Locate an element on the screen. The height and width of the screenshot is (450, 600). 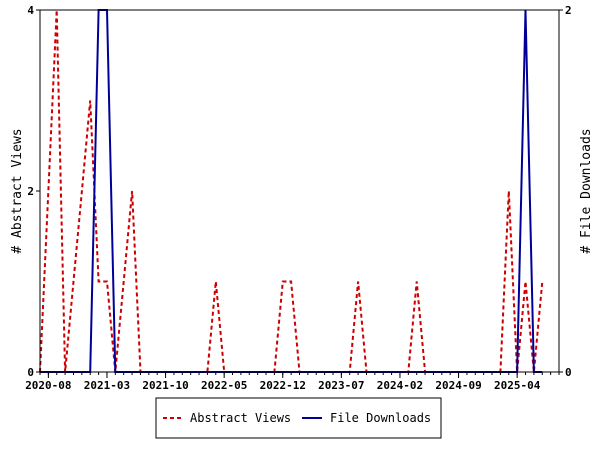
y2-tick-label: 2 is located at coordinates (568, 10).